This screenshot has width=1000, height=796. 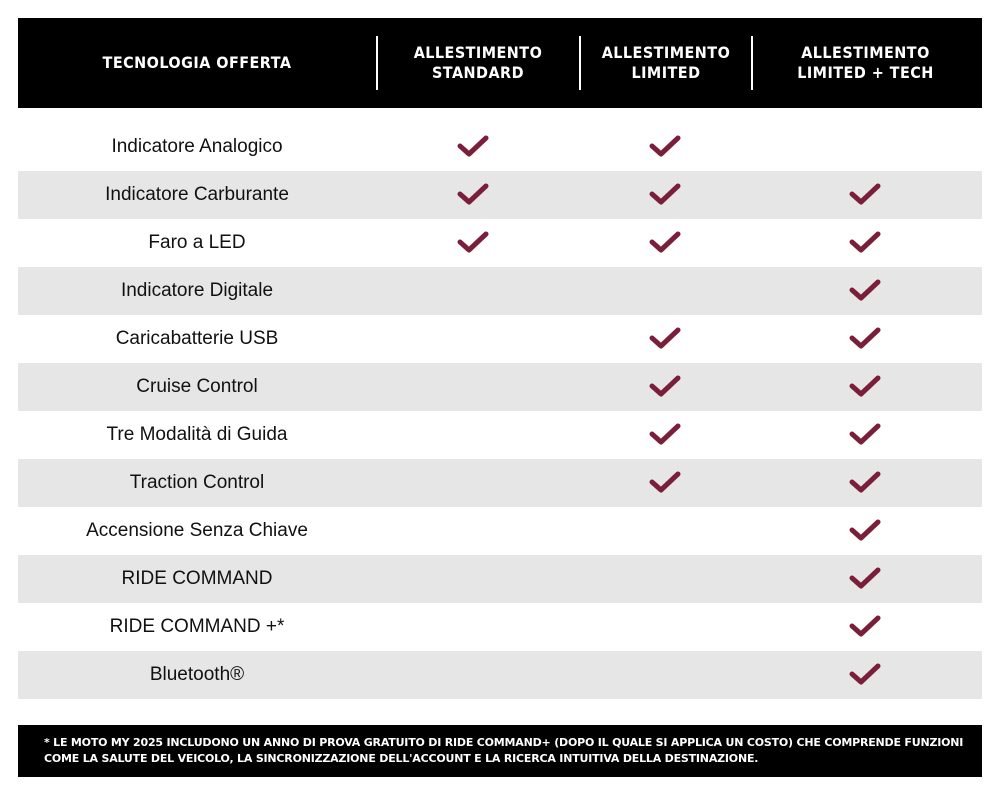 What do you see at coordinates (197, 626) in the screenshot?
I see `feature-label: RIDE COMMAND +*` at bounding box center [197, 626].